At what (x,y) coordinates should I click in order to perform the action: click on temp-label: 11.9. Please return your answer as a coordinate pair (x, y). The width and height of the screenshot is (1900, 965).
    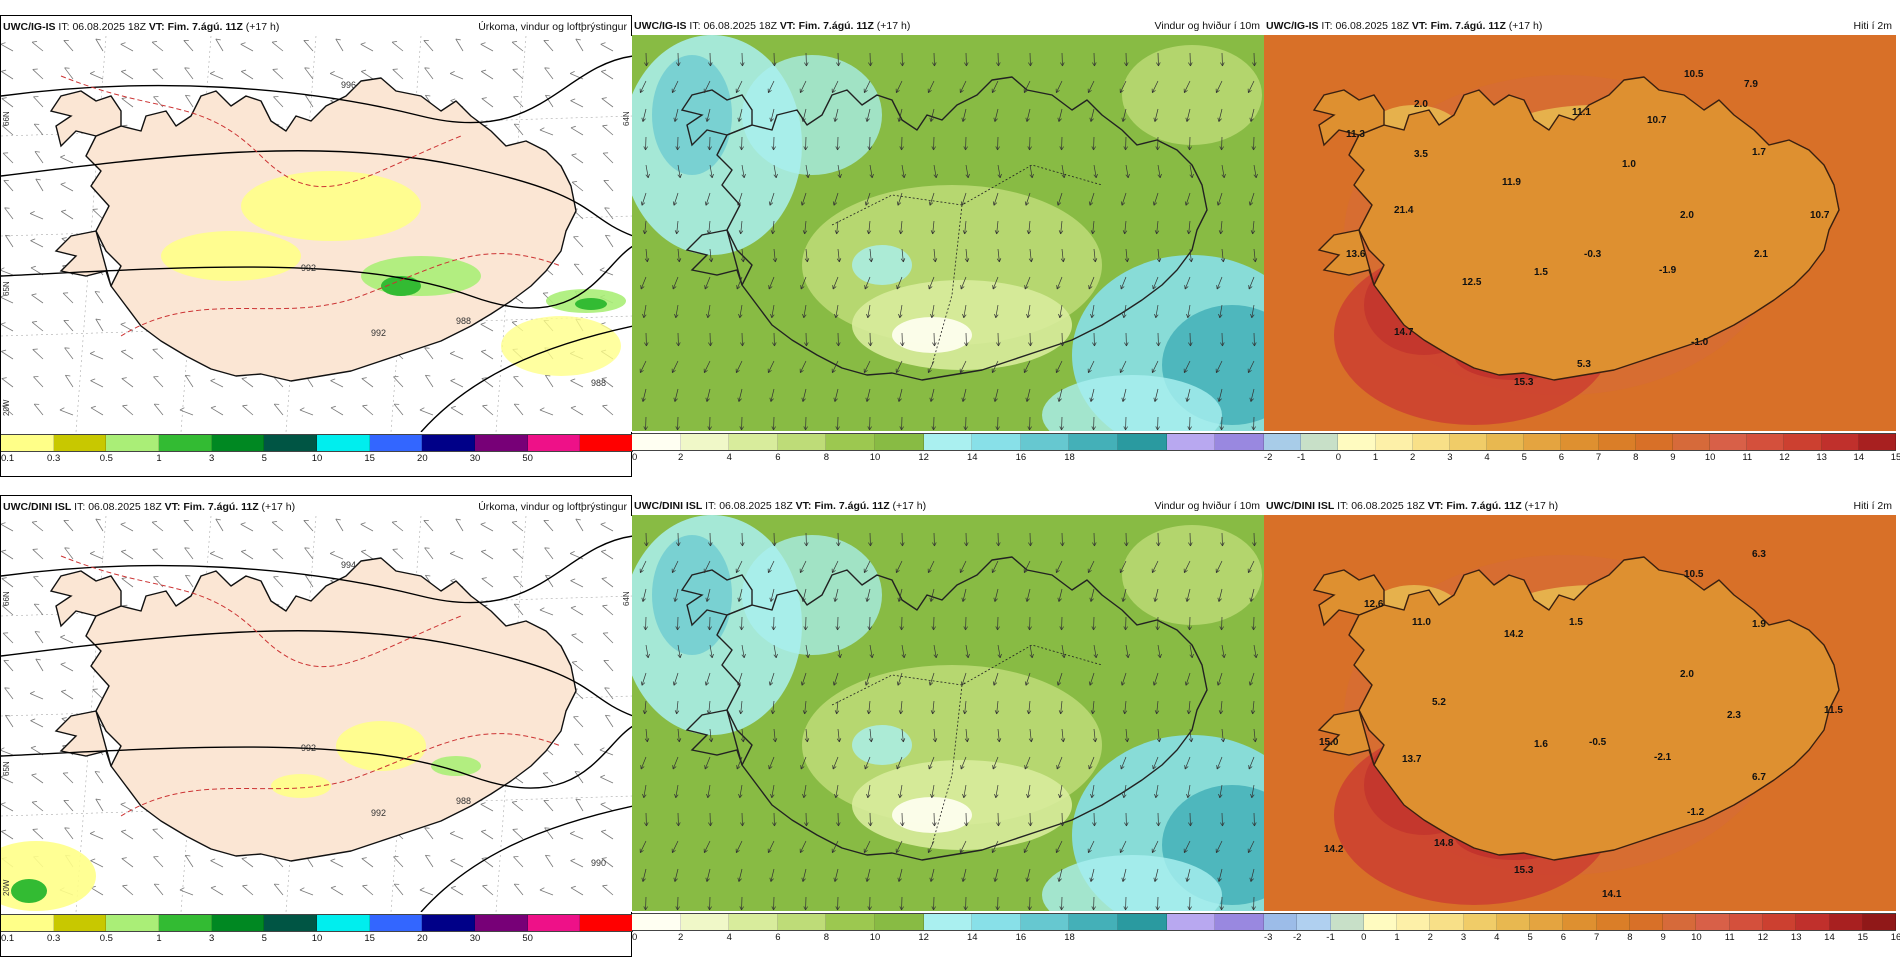
    Looking at the image, I should click on (1511, 182).